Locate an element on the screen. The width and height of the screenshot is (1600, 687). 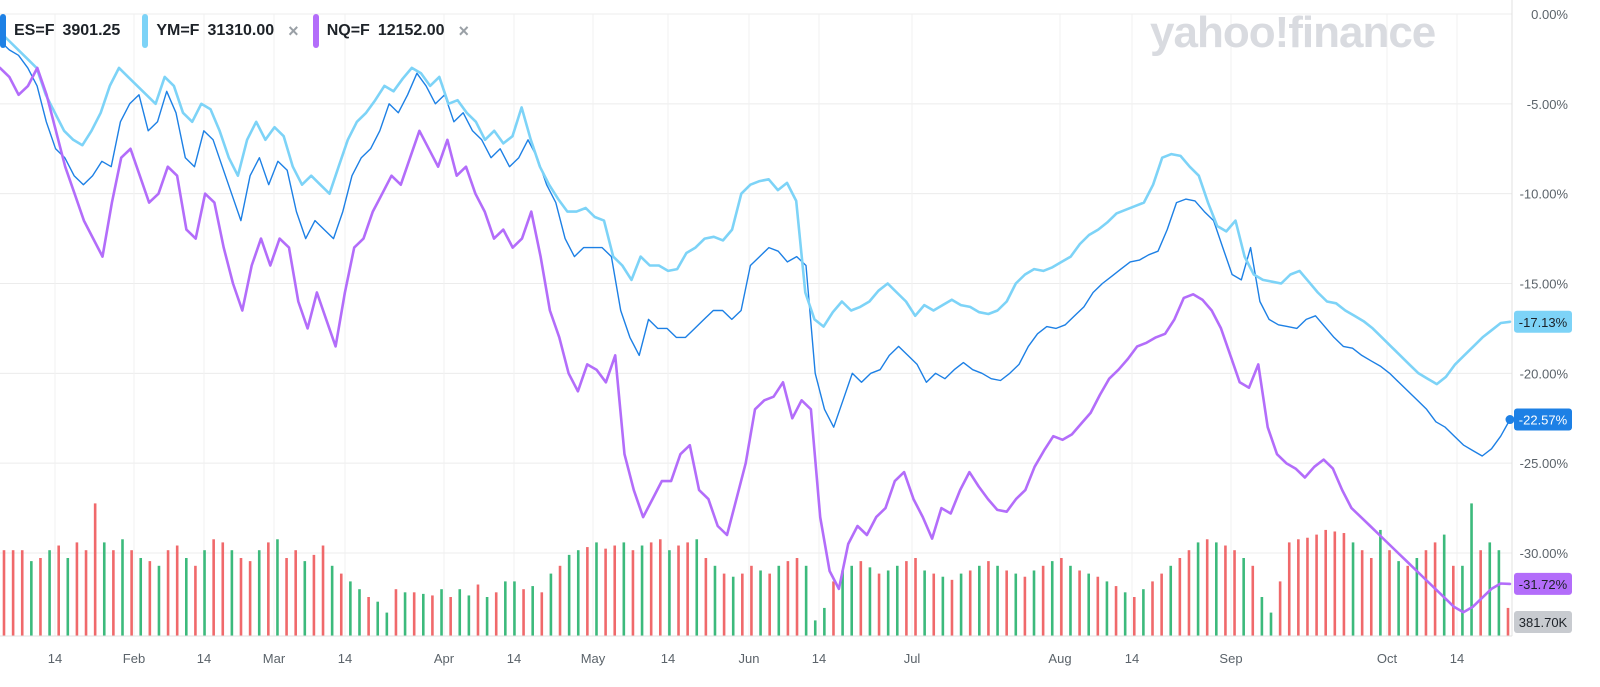
x-tick-label: Aug is located at coordinates (1059, 658).